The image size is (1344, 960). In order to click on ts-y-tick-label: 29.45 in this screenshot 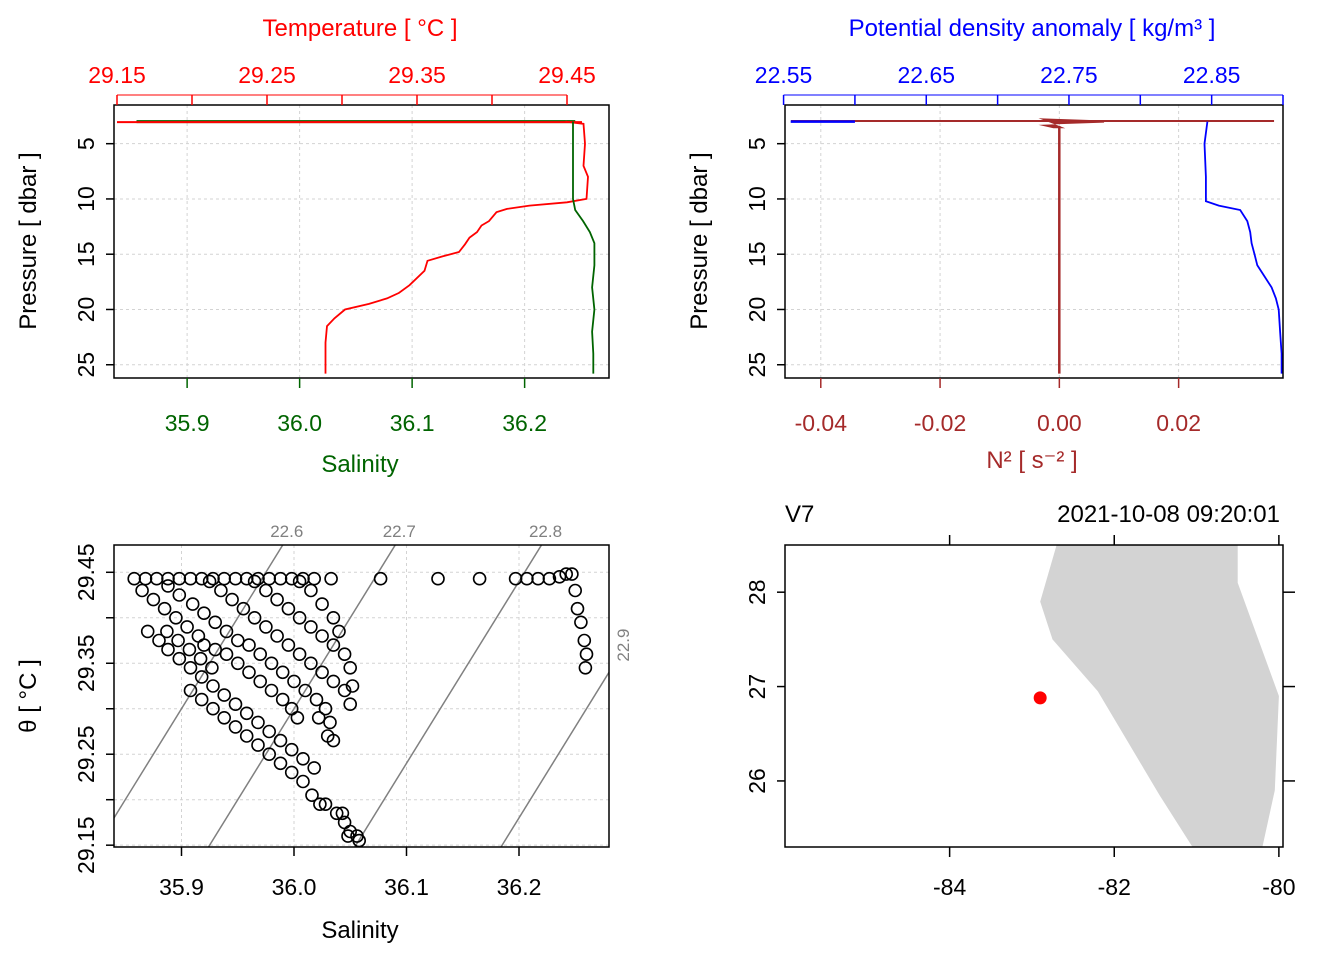, I will do `click(86, 573)`.